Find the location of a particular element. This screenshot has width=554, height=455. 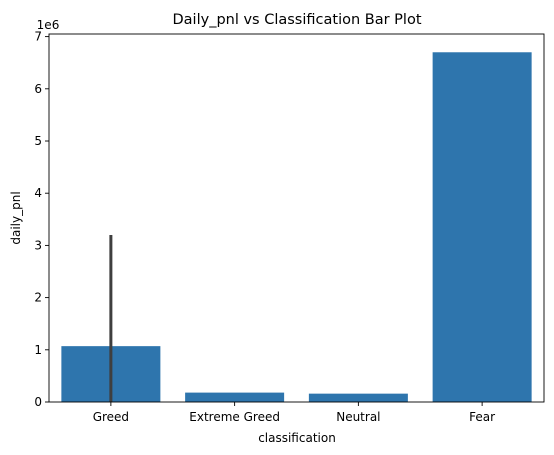

y-tick-label: 5 is located at coordinates (38, 141).